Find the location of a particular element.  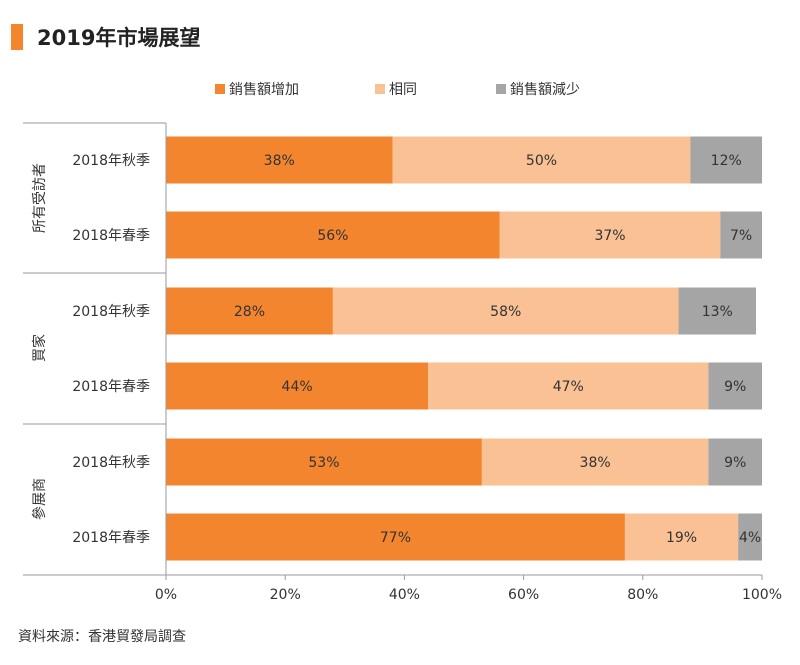

legend-swatch-decrease is located at coordinates (501, 89).